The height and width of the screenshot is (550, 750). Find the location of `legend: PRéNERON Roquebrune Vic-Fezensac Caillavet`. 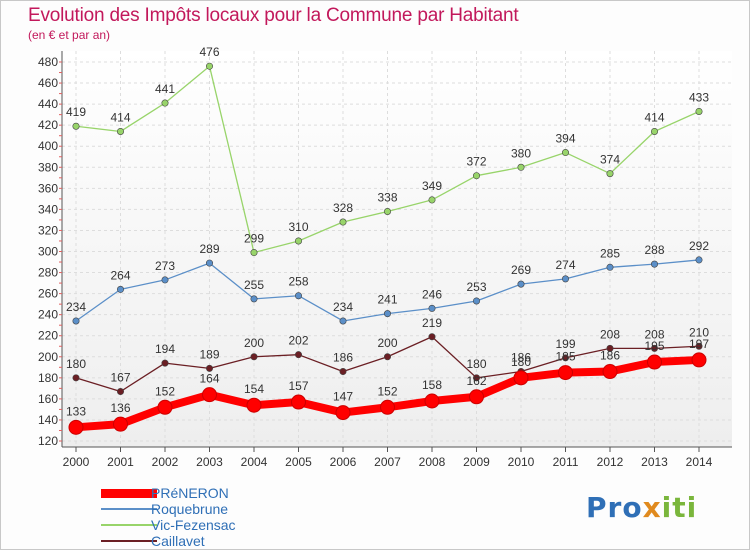

legend: PRéNERON Roquebrune Vic-Fezensac Caillavet is located at coordinates (168, 517).